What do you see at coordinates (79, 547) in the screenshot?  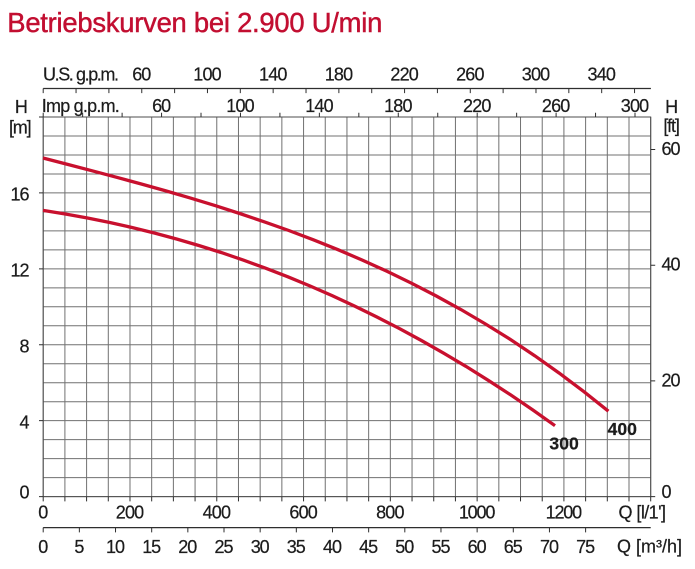 I see `svg-text: 5` at bounding box center [79, 547].